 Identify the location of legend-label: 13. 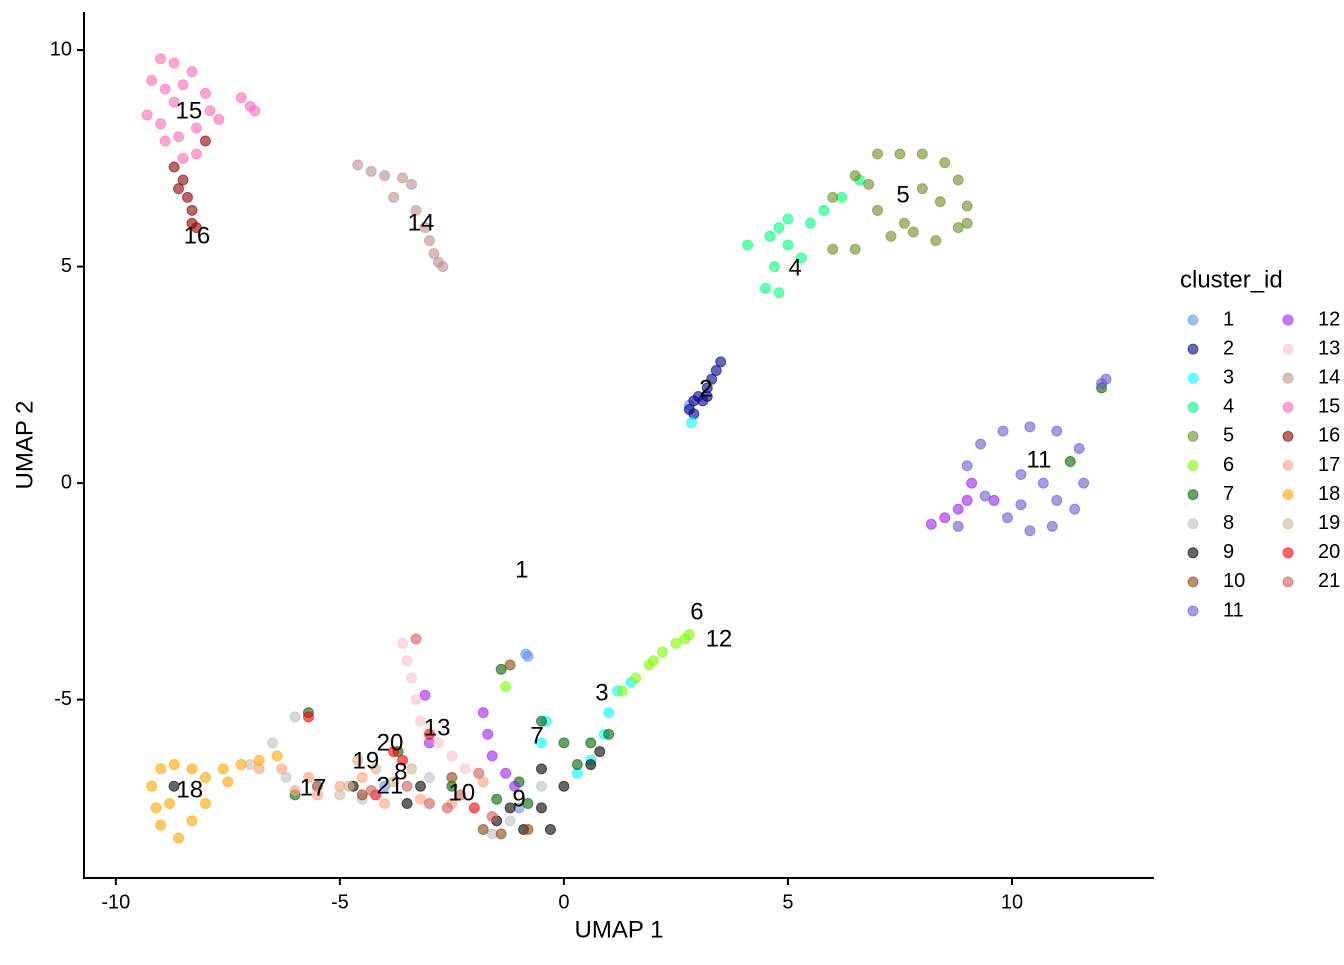
(1329, 348).